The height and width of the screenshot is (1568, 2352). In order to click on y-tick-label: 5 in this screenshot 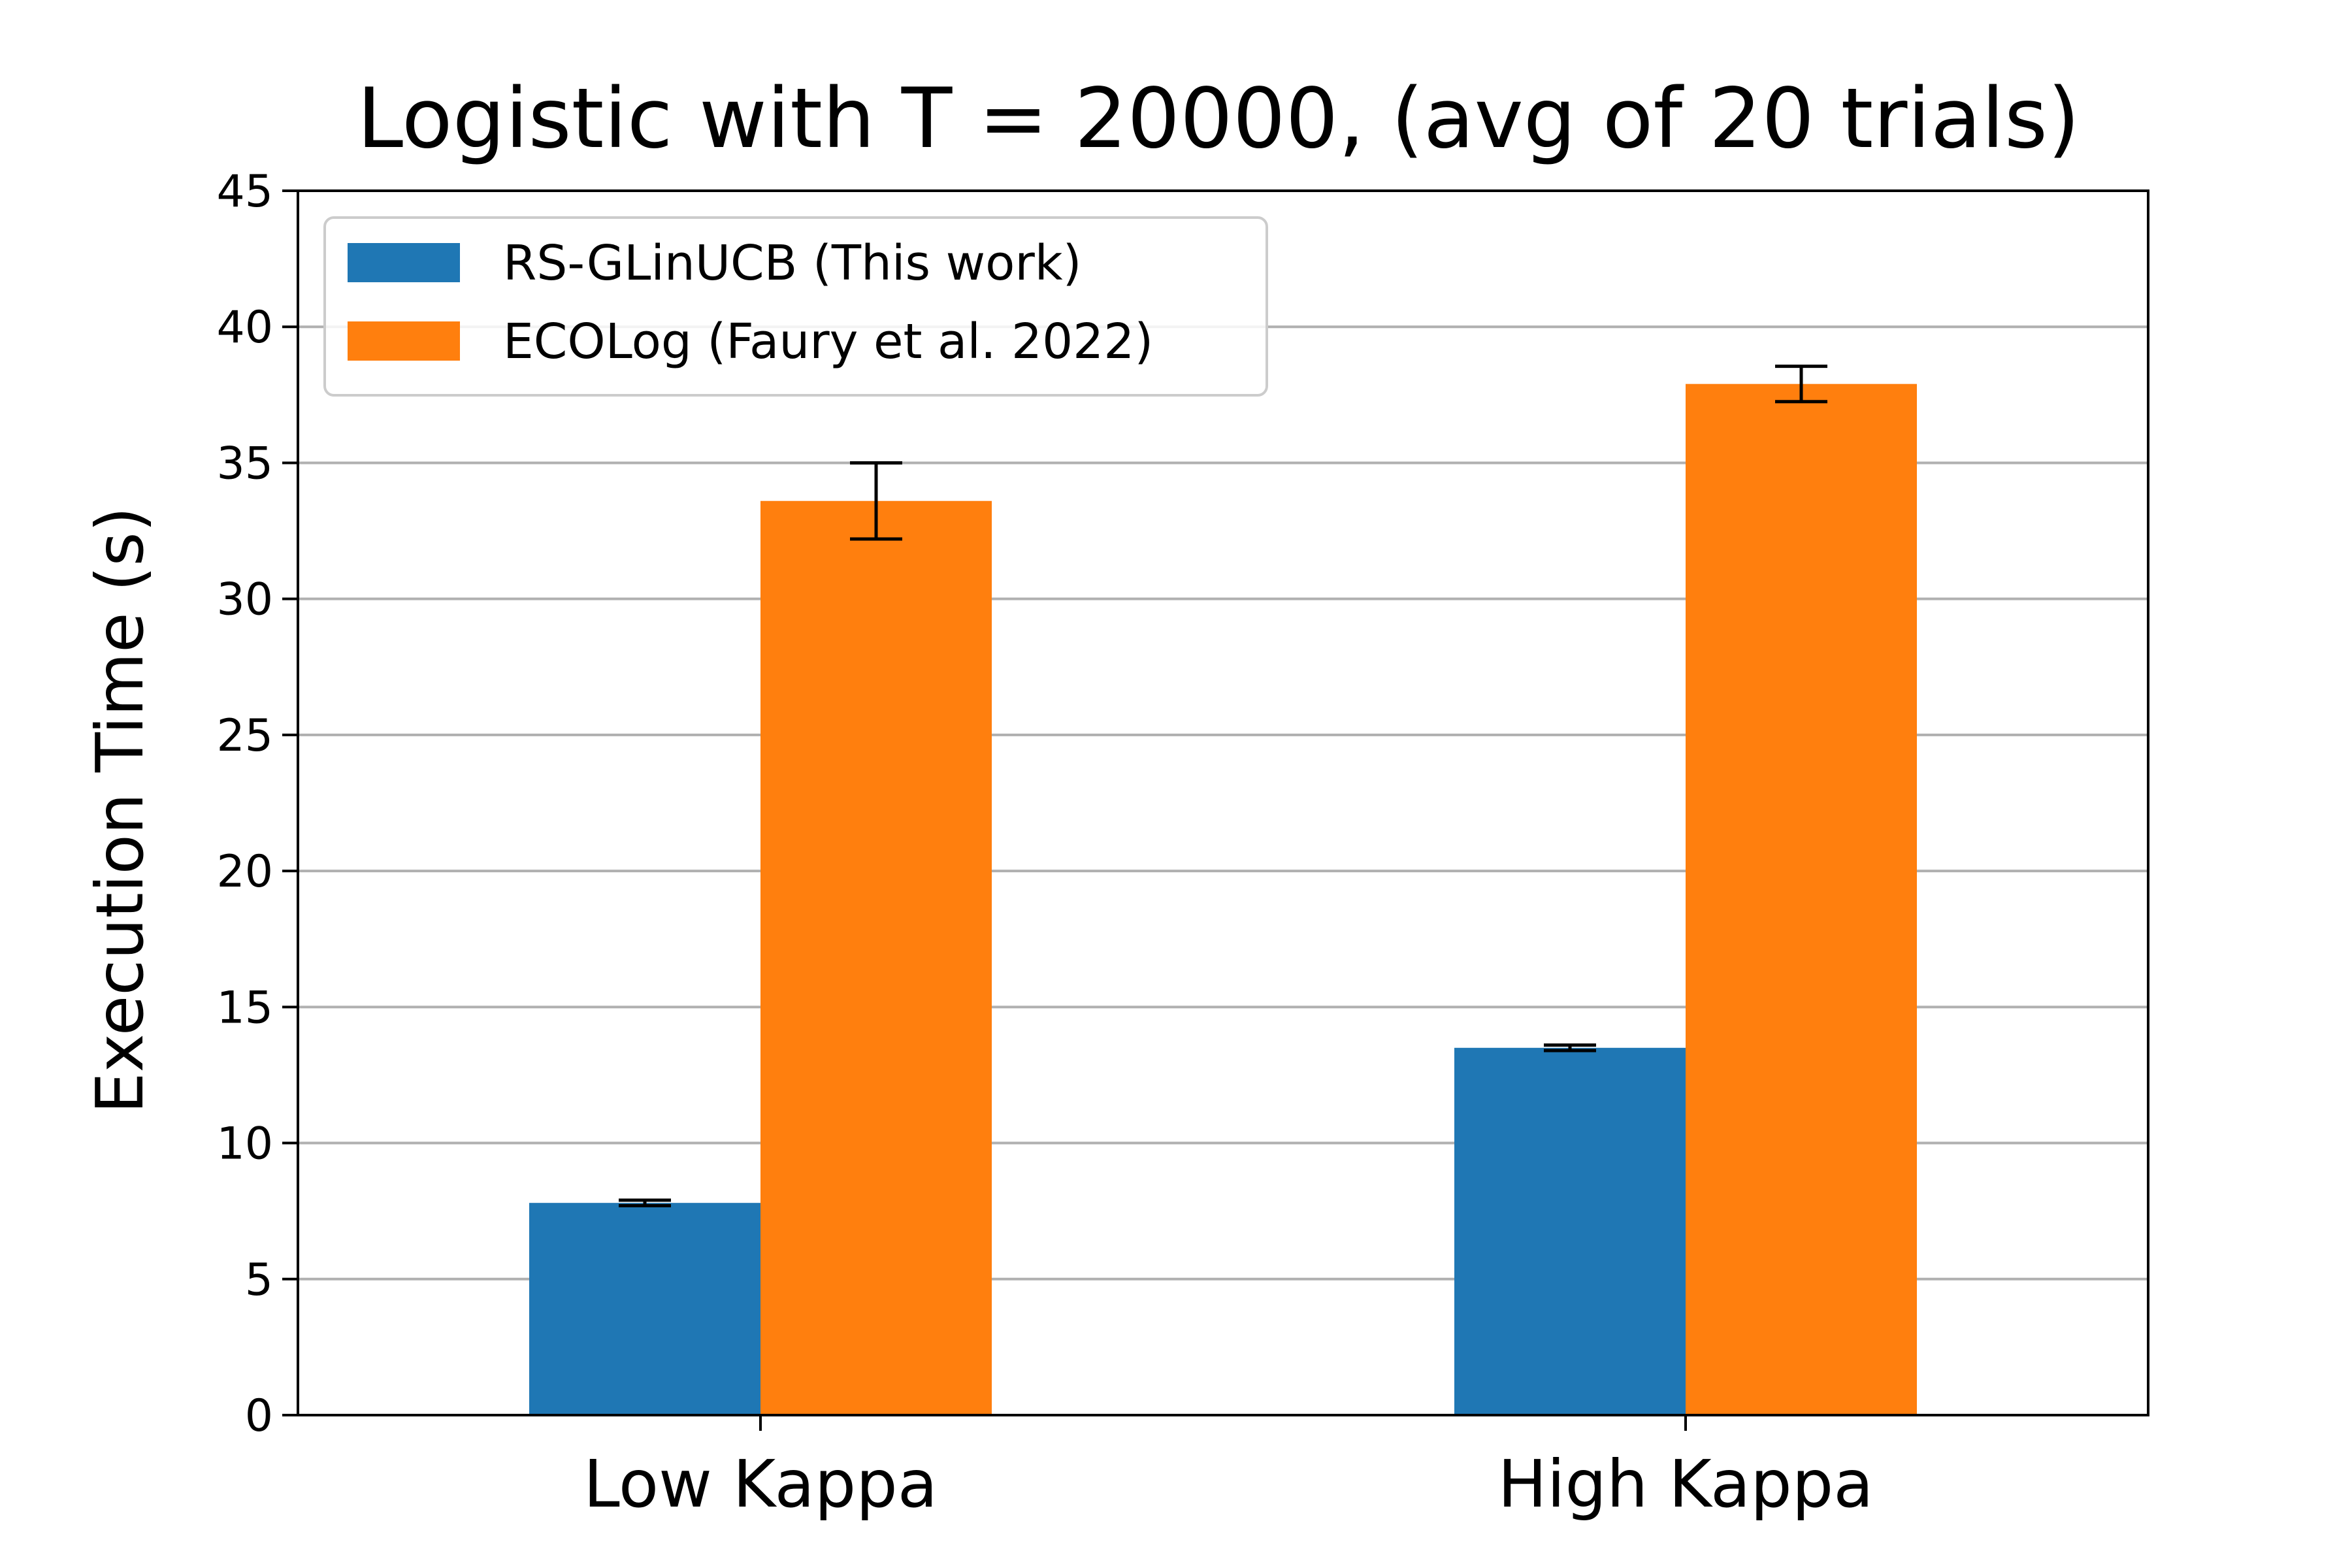, I will do `click(259, 1280)`.